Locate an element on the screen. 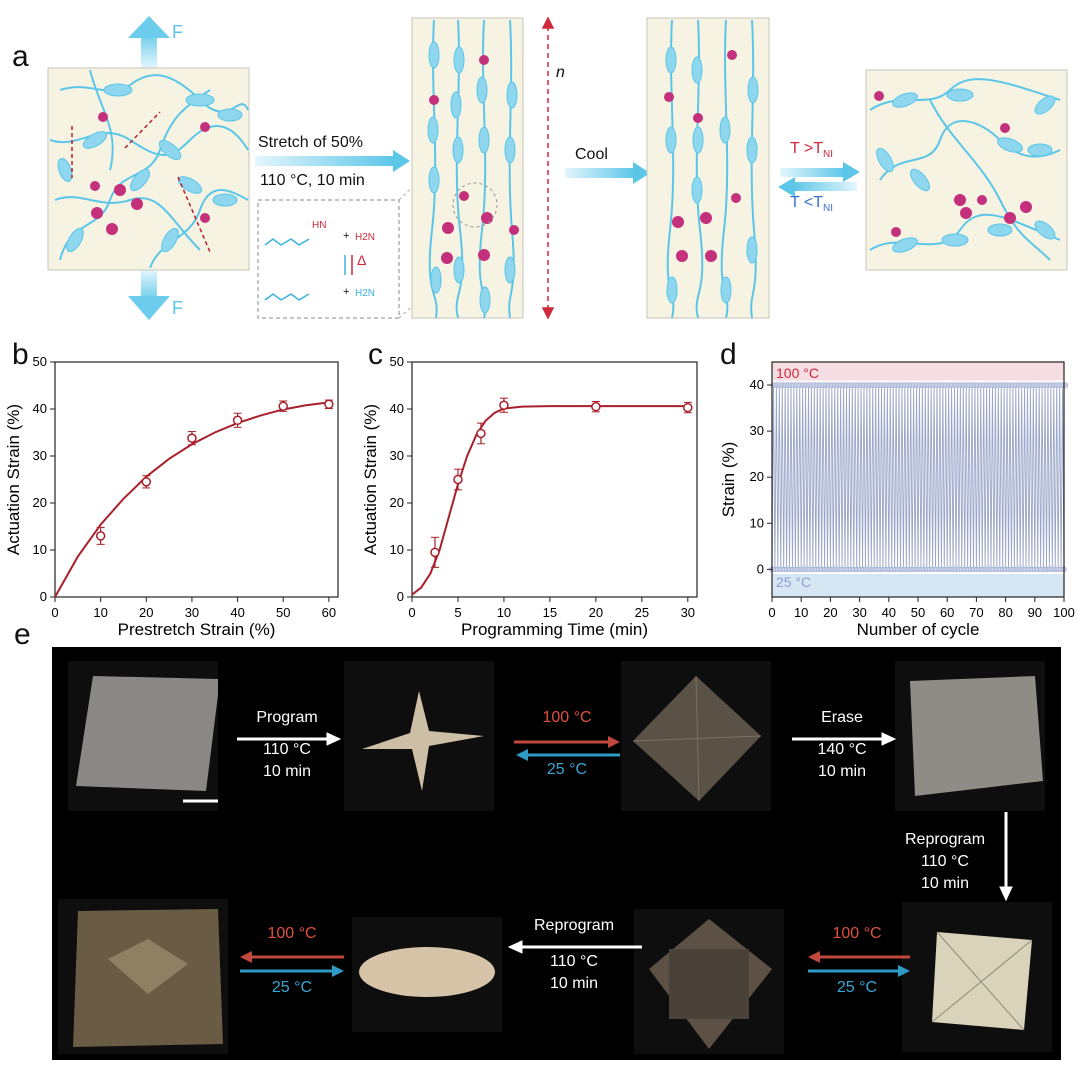 The image size is (1080, 1069). x-axis-label: Programming Time (min) is located at coordinates (554, 629).